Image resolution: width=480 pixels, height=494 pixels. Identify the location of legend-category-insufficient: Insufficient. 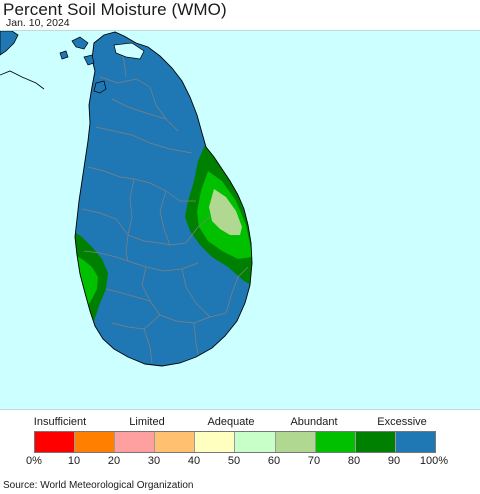
(60, 422).